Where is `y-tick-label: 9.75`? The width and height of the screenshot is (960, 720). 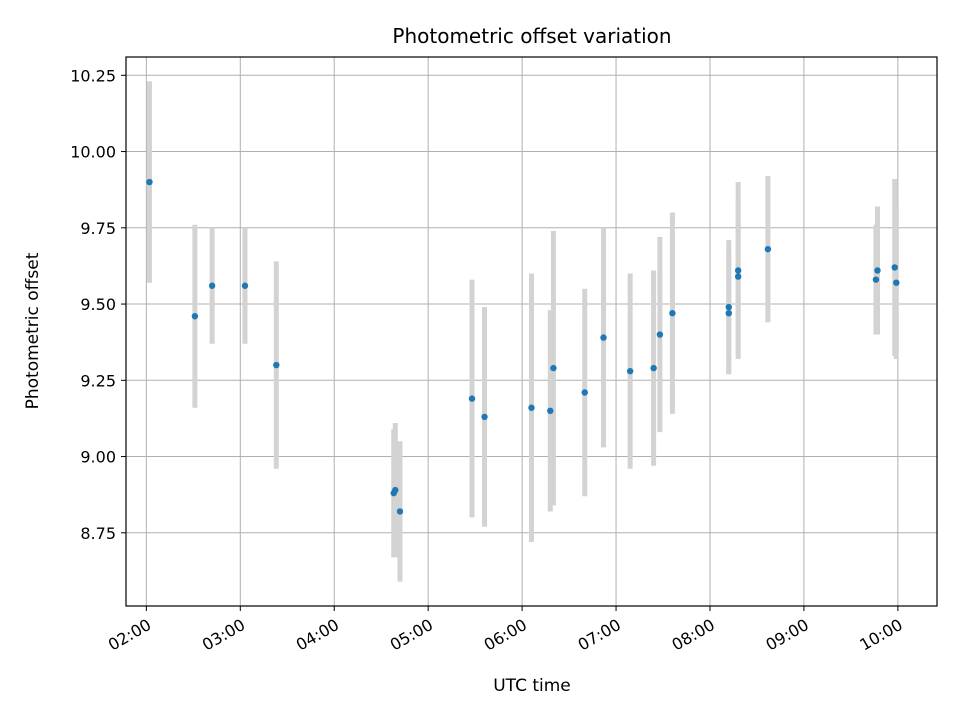
y-tick-label: 9.75 is located at coordinates (98, 228).